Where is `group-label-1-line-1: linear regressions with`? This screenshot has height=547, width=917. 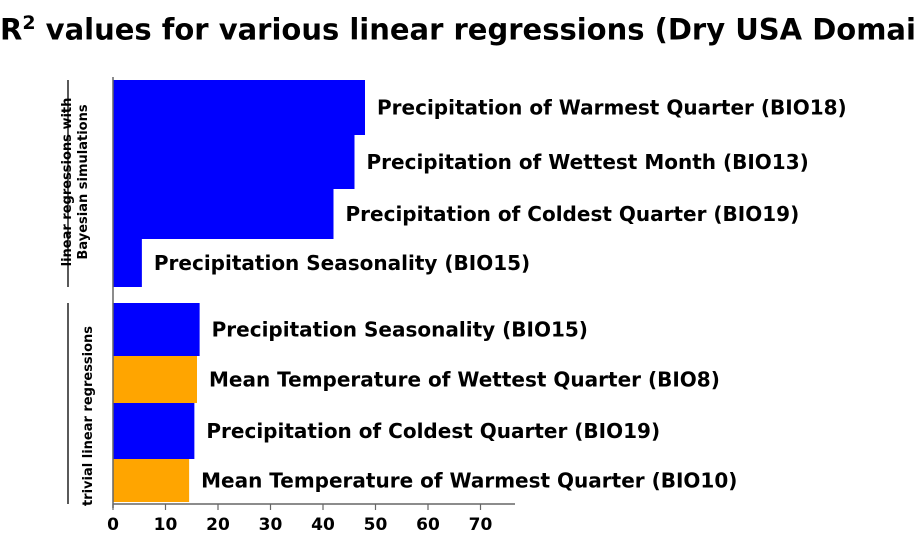
group-label-1-line-1: linear regressions with is located at coordinates (67, 182).